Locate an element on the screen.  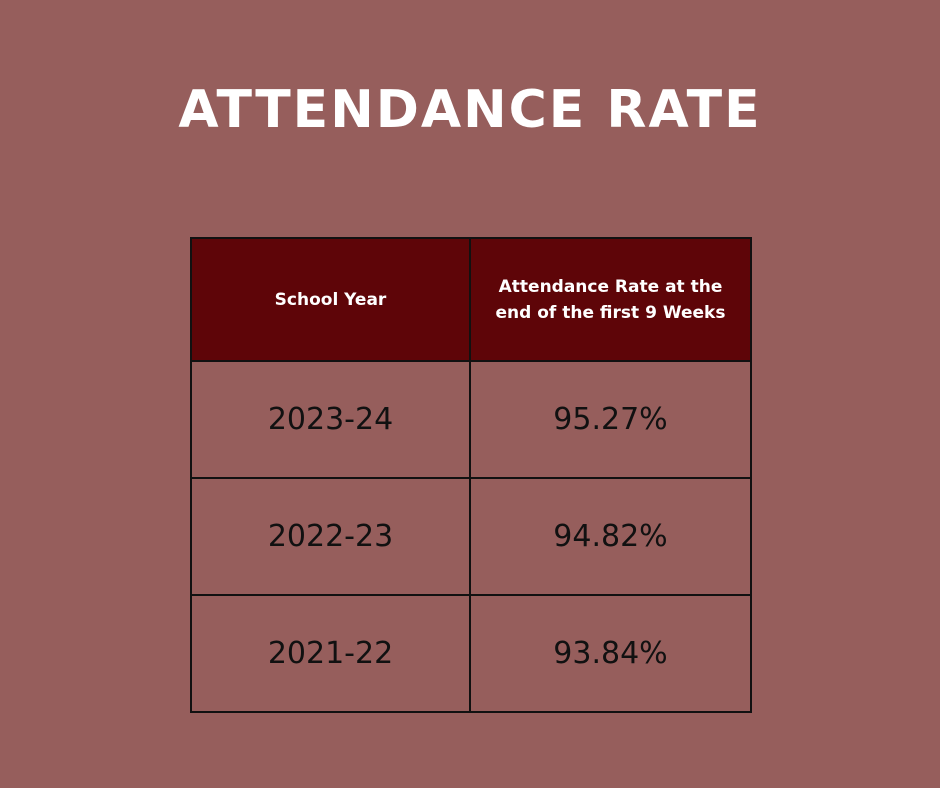
table-row: 2021-22 93.84% is located at coordinates (471, 653).